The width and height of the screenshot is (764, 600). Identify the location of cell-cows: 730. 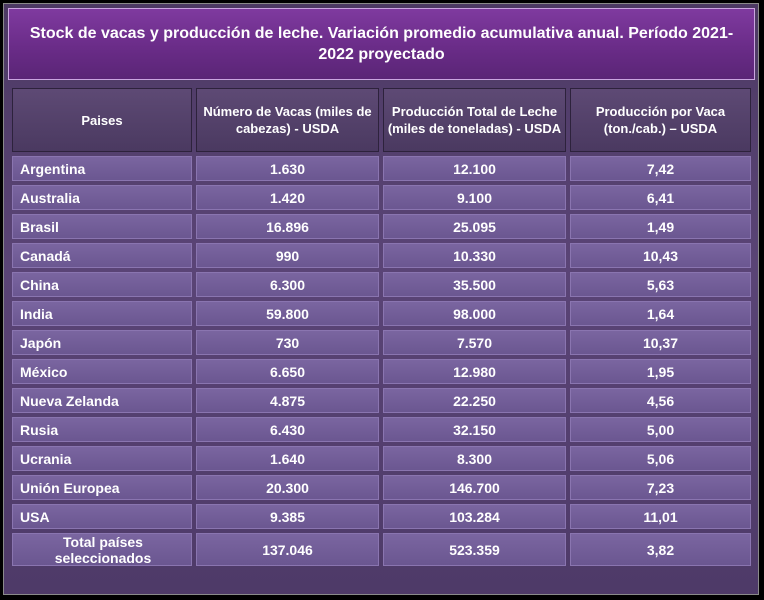
(287, 342).